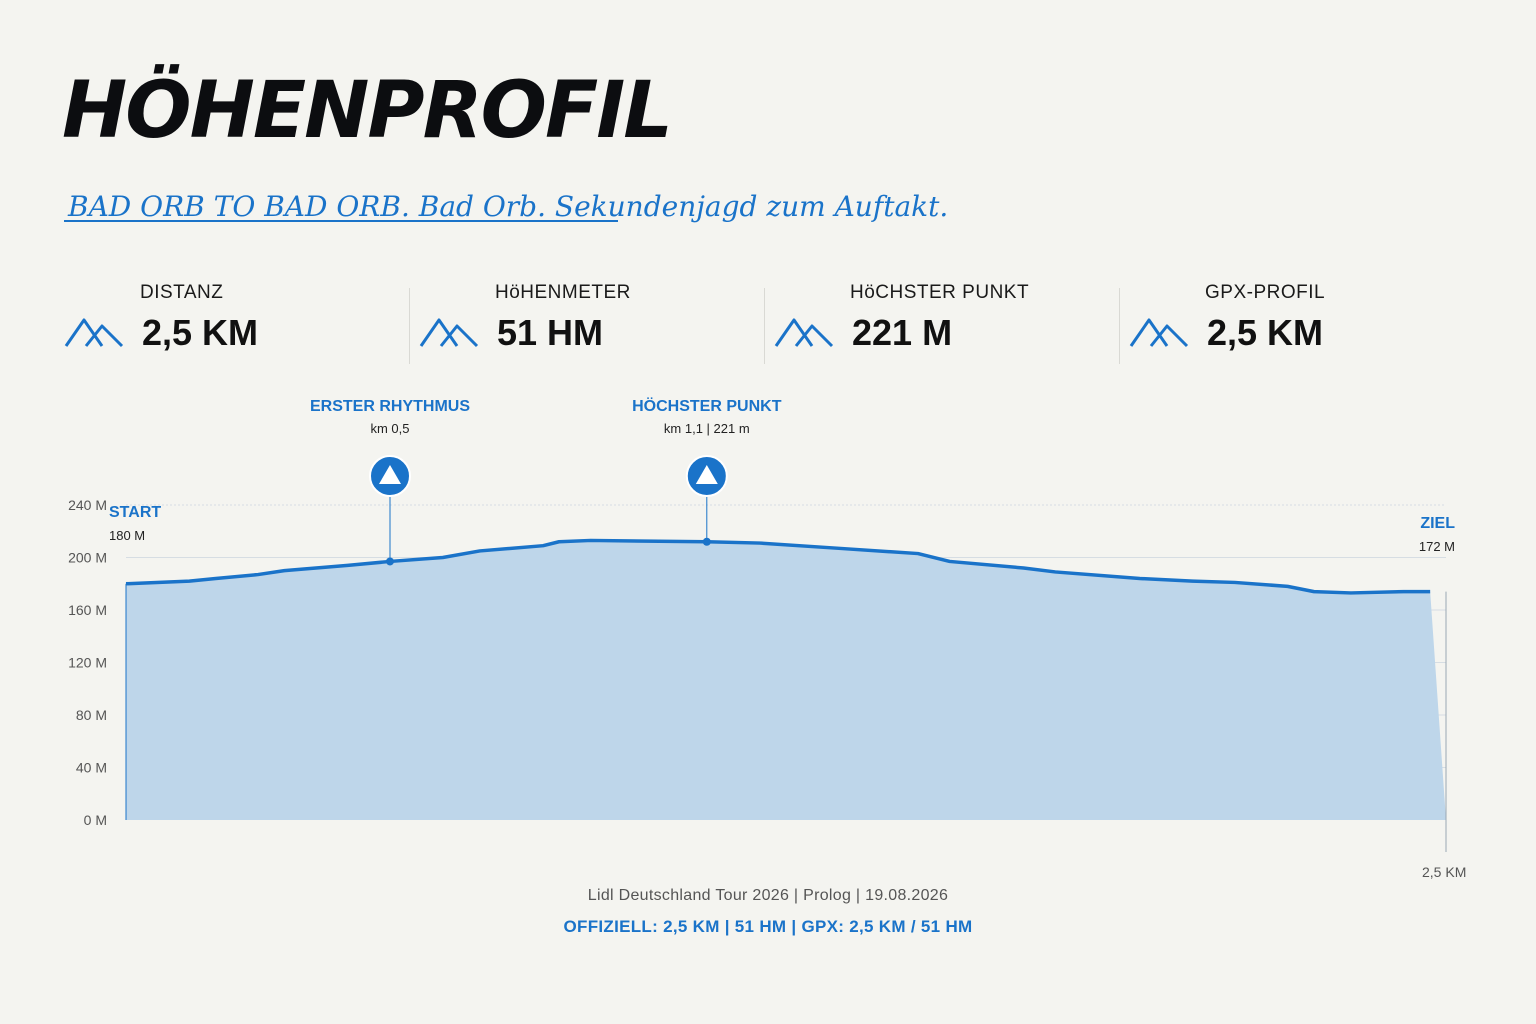 The width and height of the screenshot is (1536, 1024). Describe the element at coordinates (902, 332) in the screenshot. I see `stat-value: 221 M` at that location.